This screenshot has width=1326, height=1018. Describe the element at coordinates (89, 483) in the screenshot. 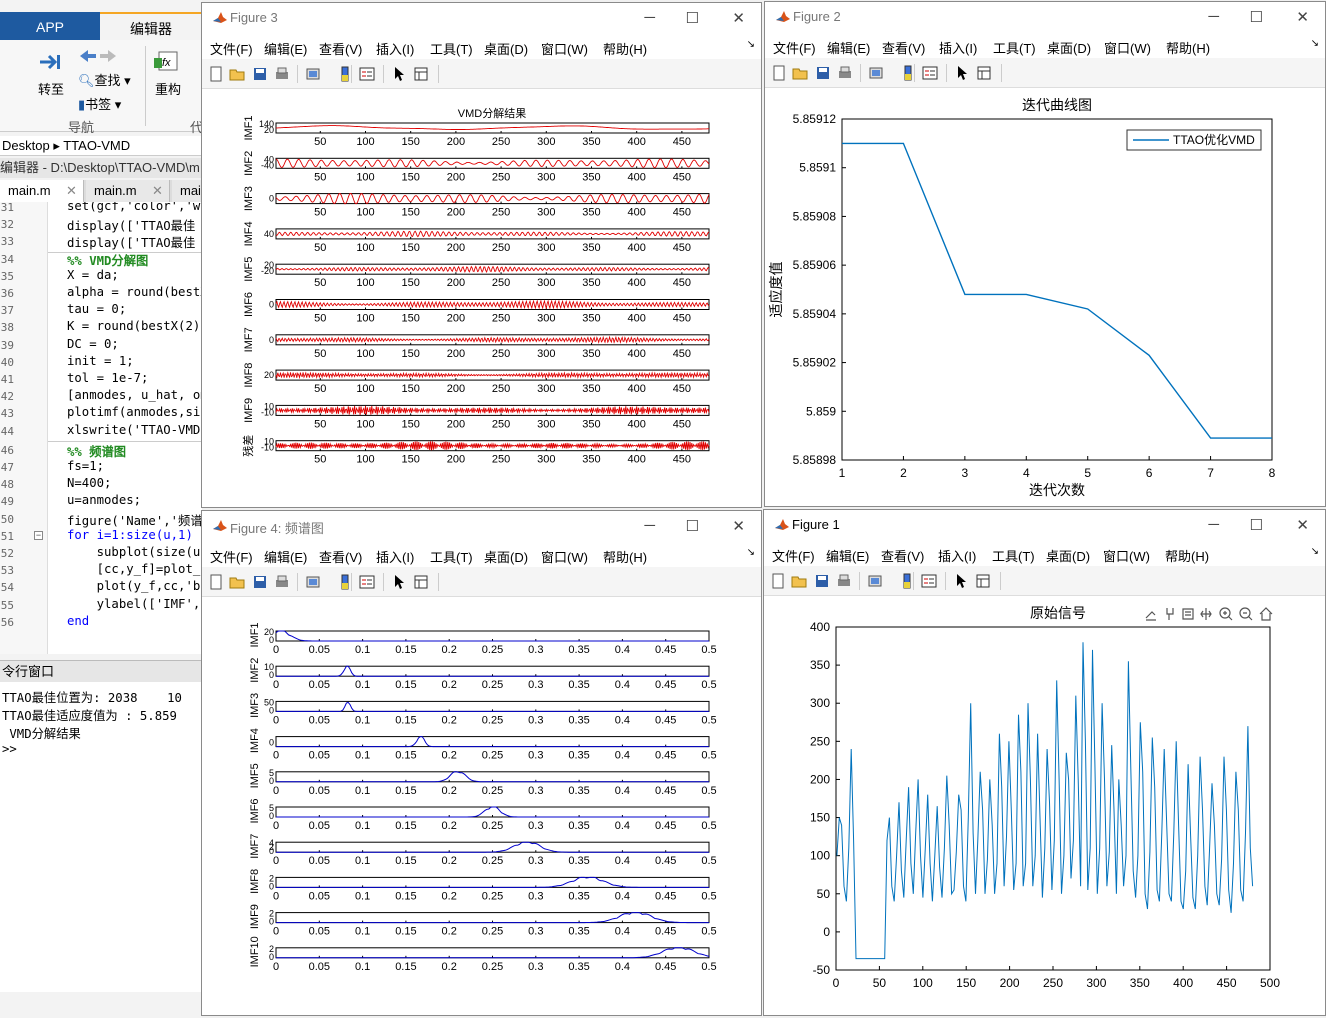

I see `code-line: N=400;` at that location.